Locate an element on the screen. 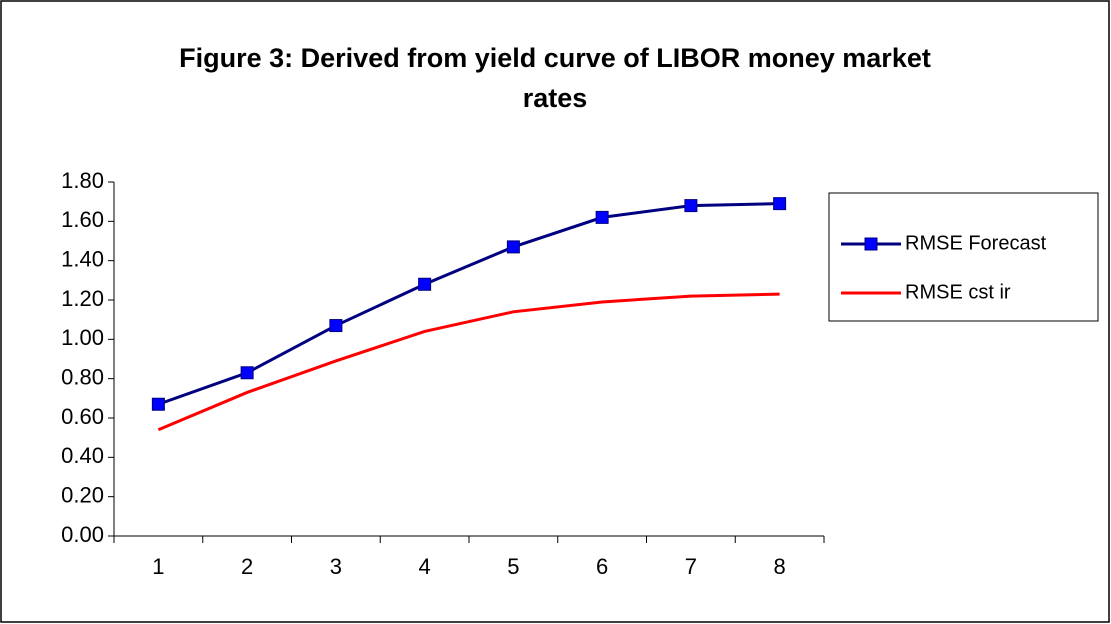 The image size is (1111, 624). x-tick-label: 6 is located at coordinates (602, 566).